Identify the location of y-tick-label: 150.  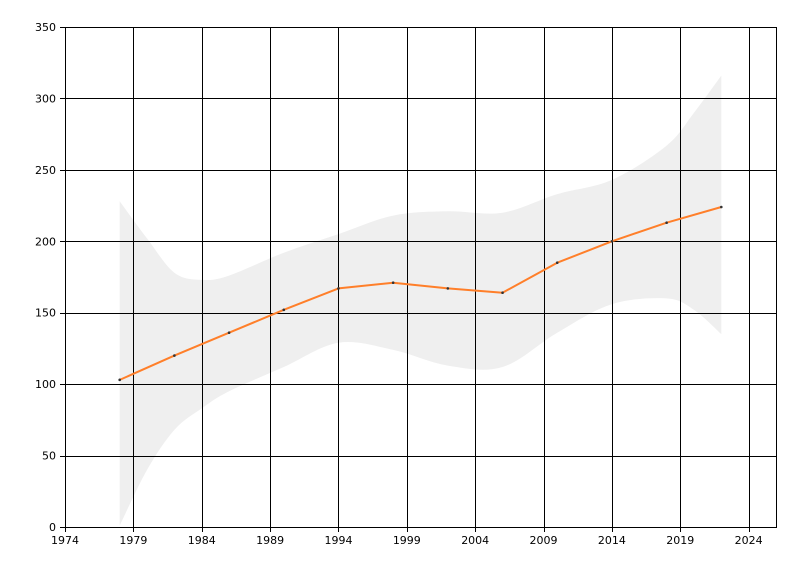
(45, 313).